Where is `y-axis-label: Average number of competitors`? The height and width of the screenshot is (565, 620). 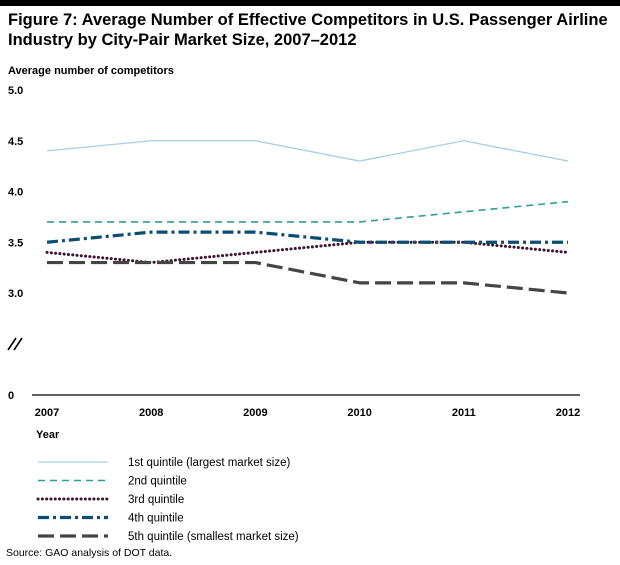
y-axis-label: Average number of competitors is located at coordinates (91, 71).